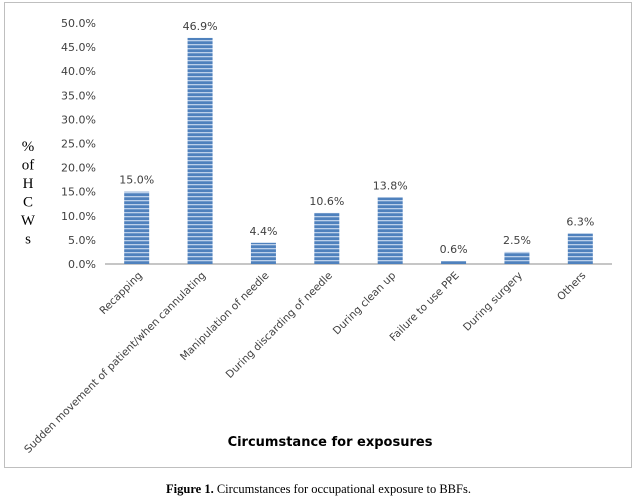 The image size is (637, 503). What do you see at coordinates (571, 286) in the screenshot?
I see `category-label: Others` at bounding box center [571, 286].